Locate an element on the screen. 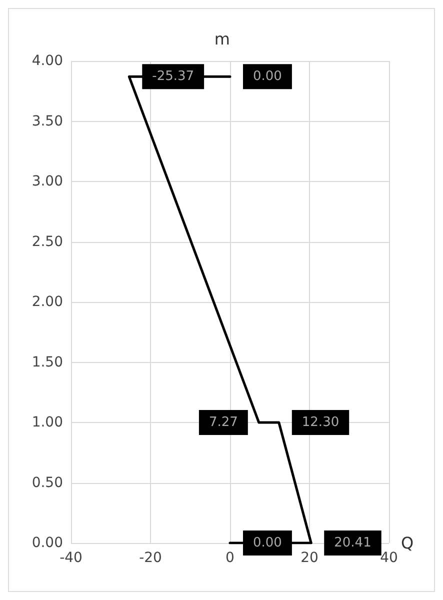 Image resolution: width=443 pixels, height=600 pixels. x-tick-label: 0 is located at coordinates (230, 558).